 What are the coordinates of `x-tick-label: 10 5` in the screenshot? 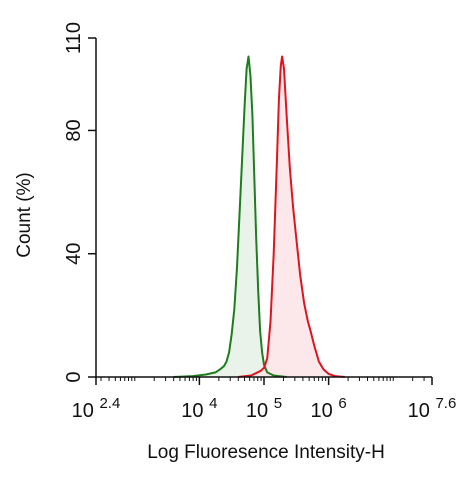 It's located at (264, 408).